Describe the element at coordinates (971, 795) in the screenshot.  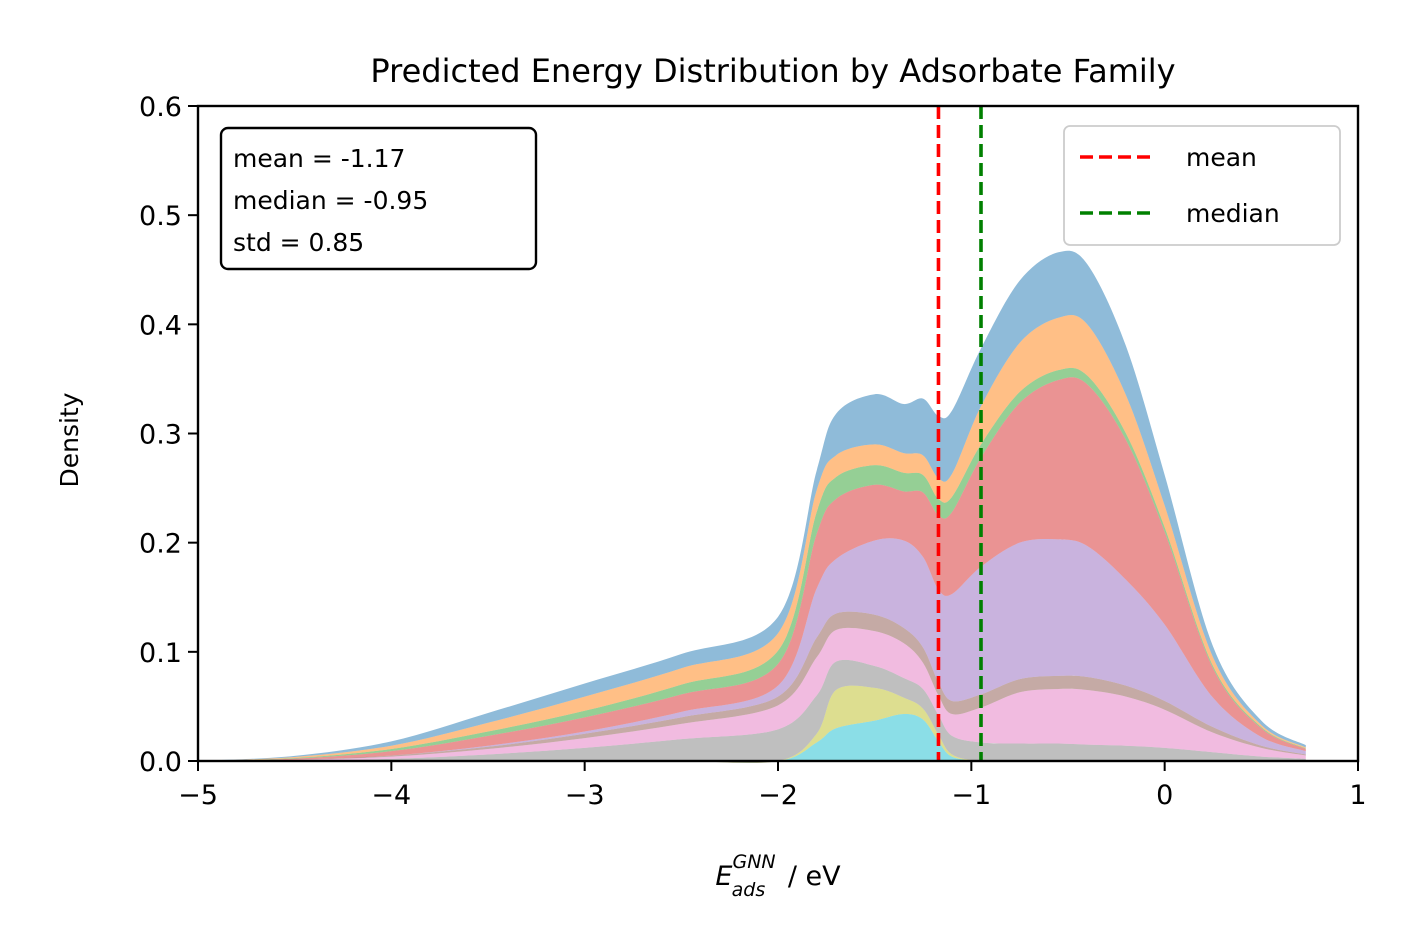
I see `x-tick-label: −1` at that location.